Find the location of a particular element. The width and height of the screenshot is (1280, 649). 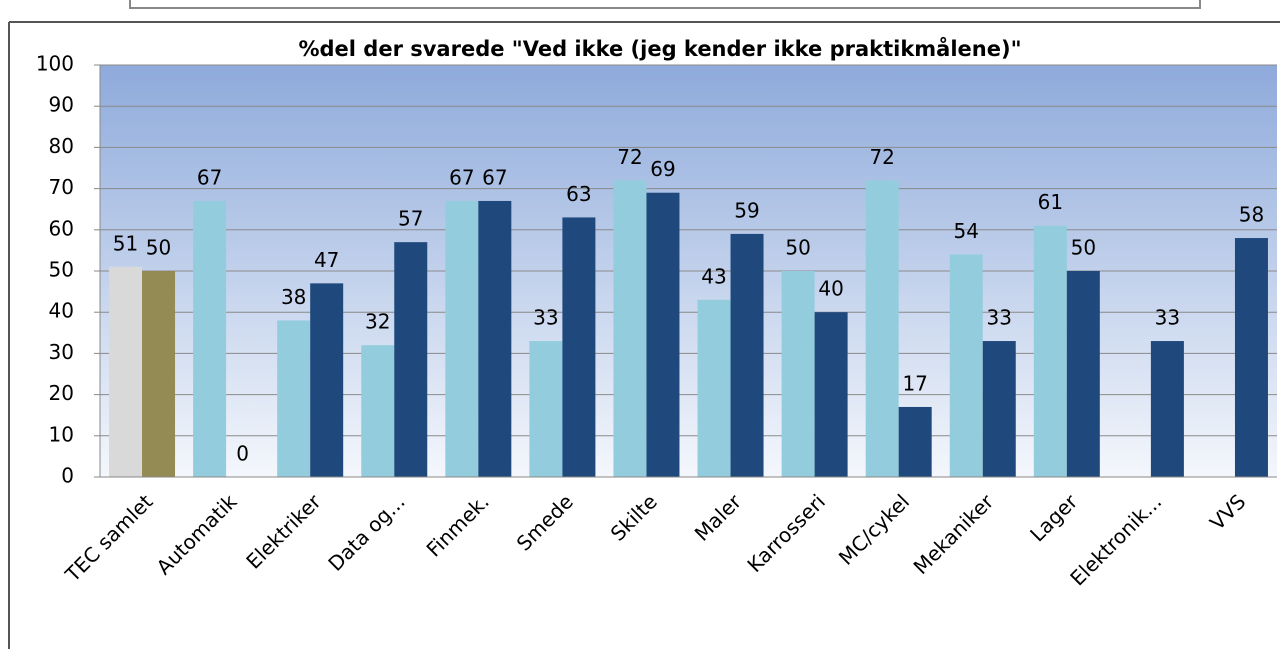

data-label: 63 is located at coordinates (578, 194).